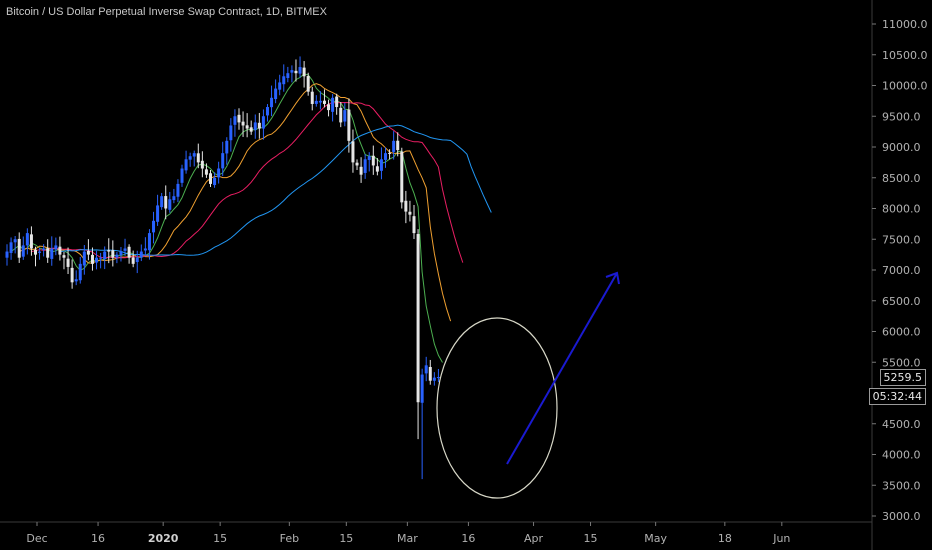 This screenshot has width=932, height=550. I want to click on drawings, so click(528, 385).